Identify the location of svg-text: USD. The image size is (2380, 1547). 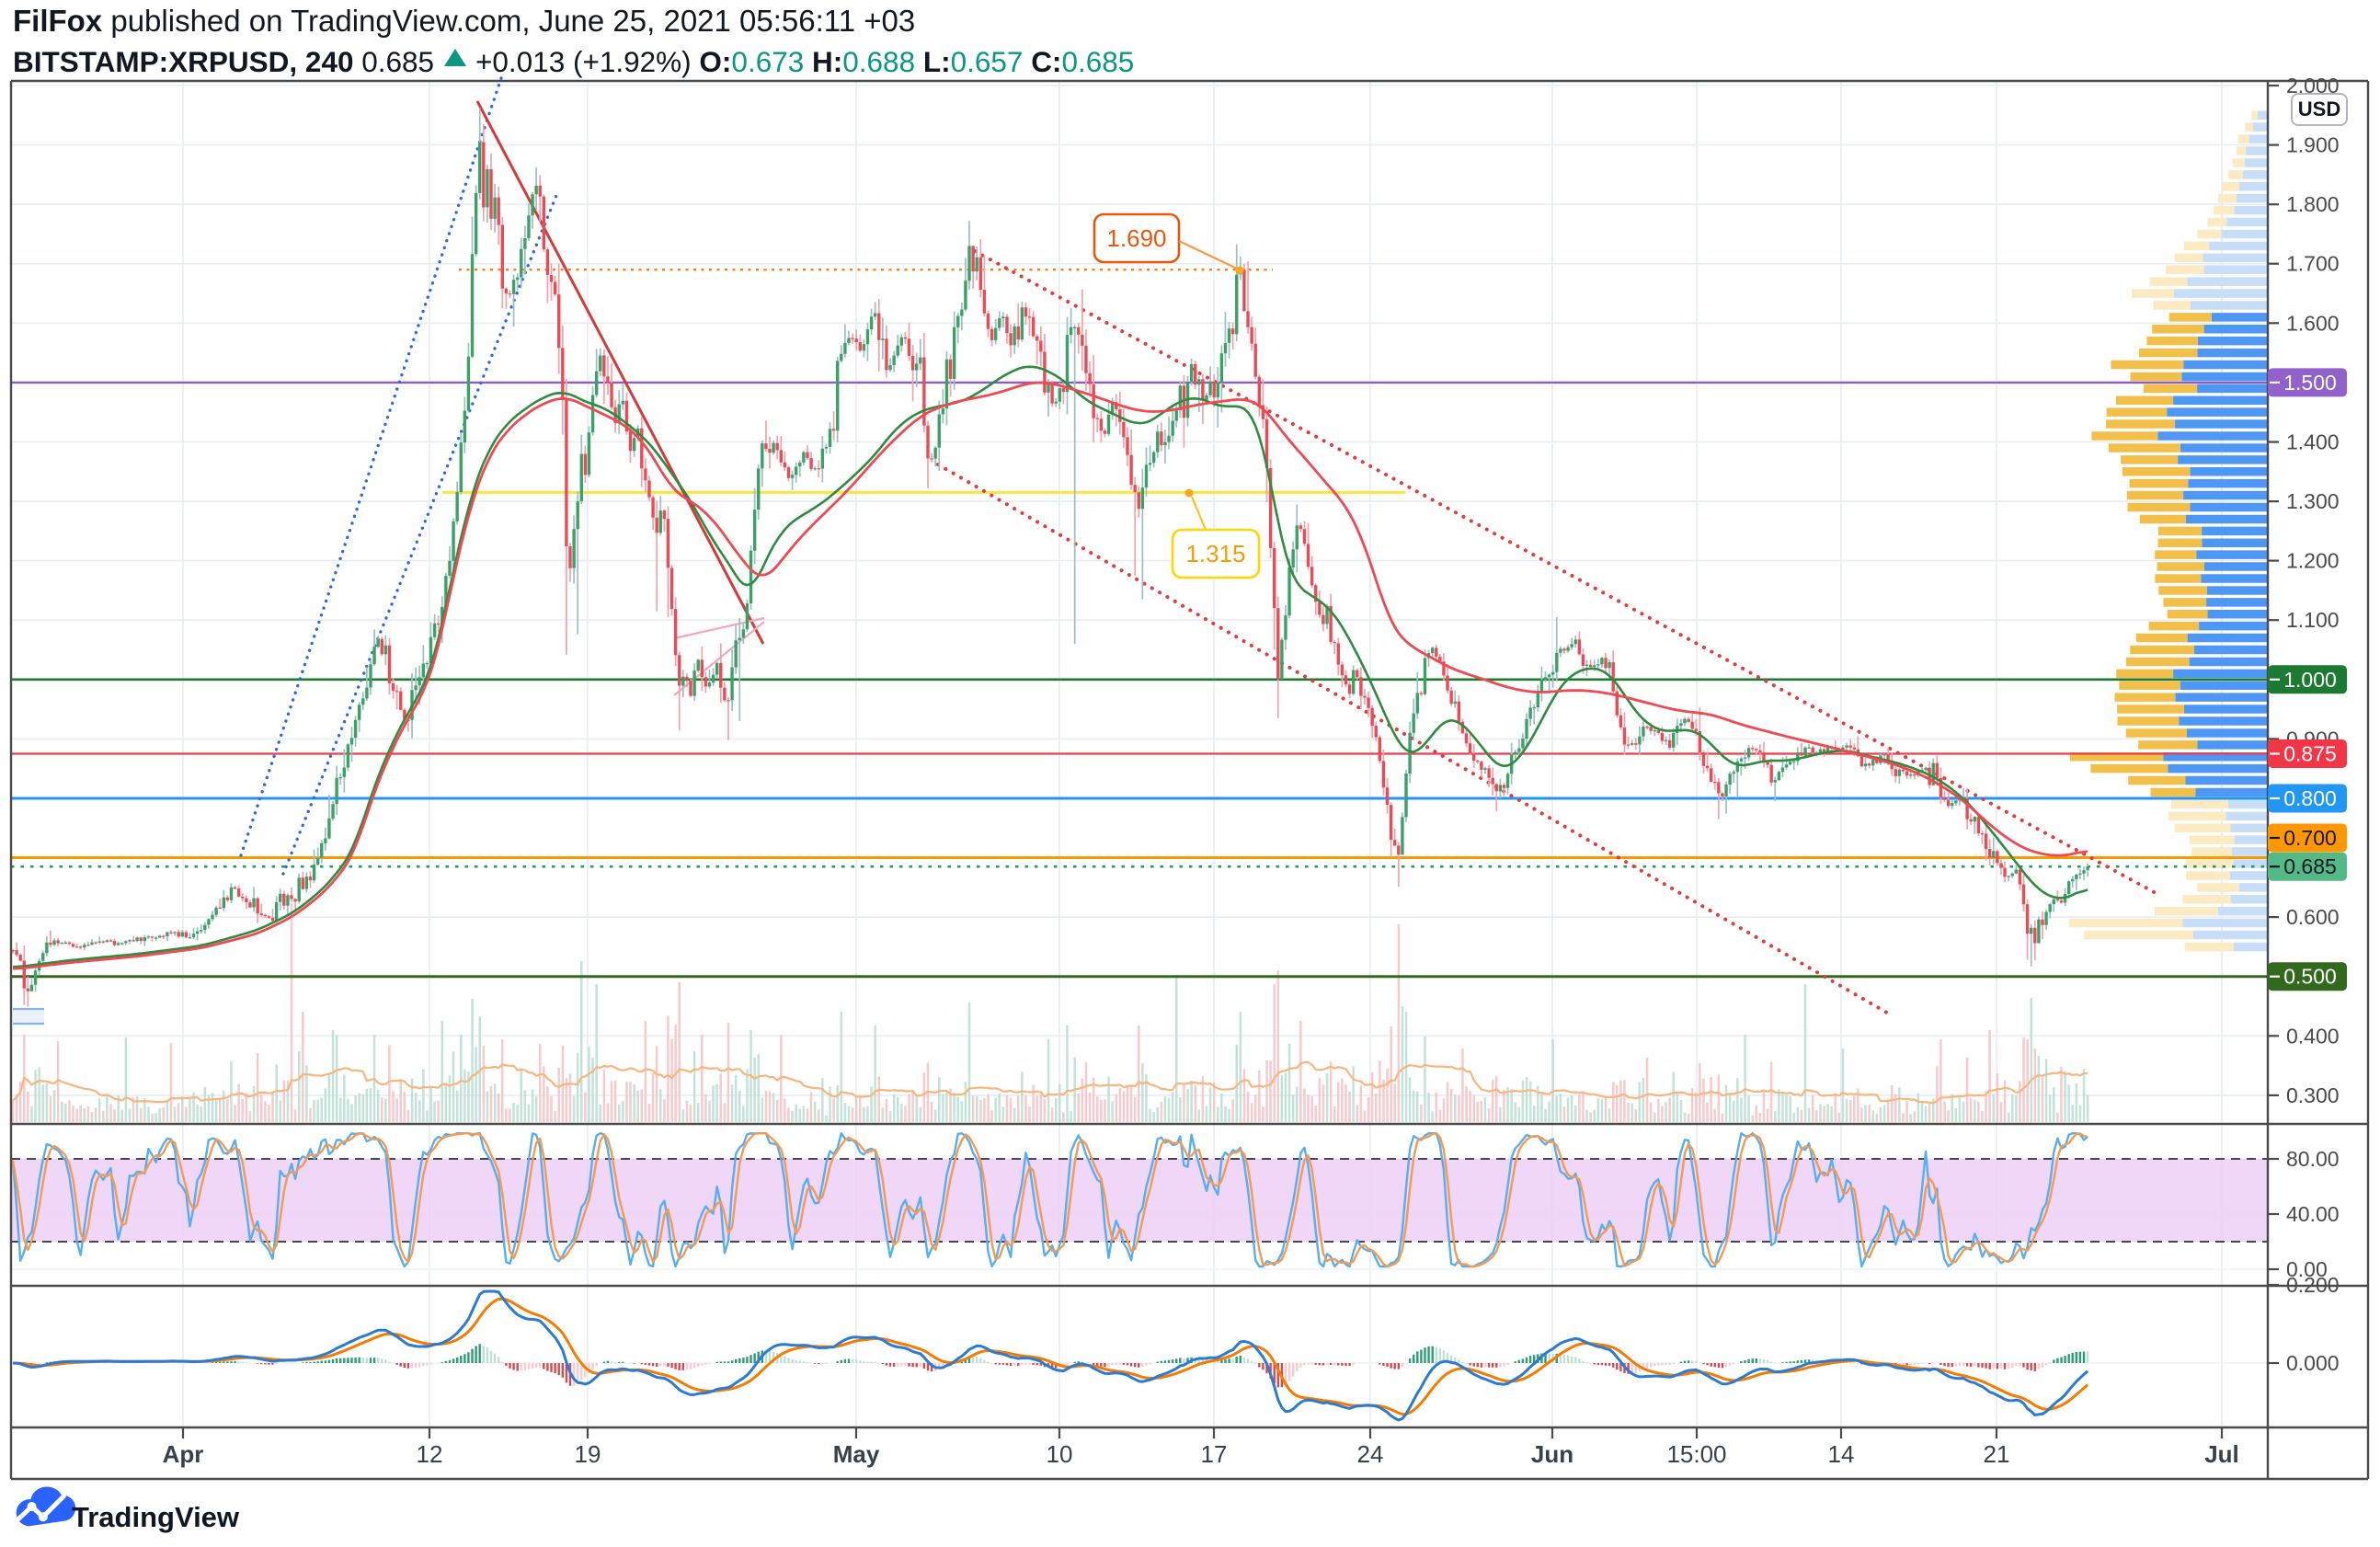
(2319, 108).